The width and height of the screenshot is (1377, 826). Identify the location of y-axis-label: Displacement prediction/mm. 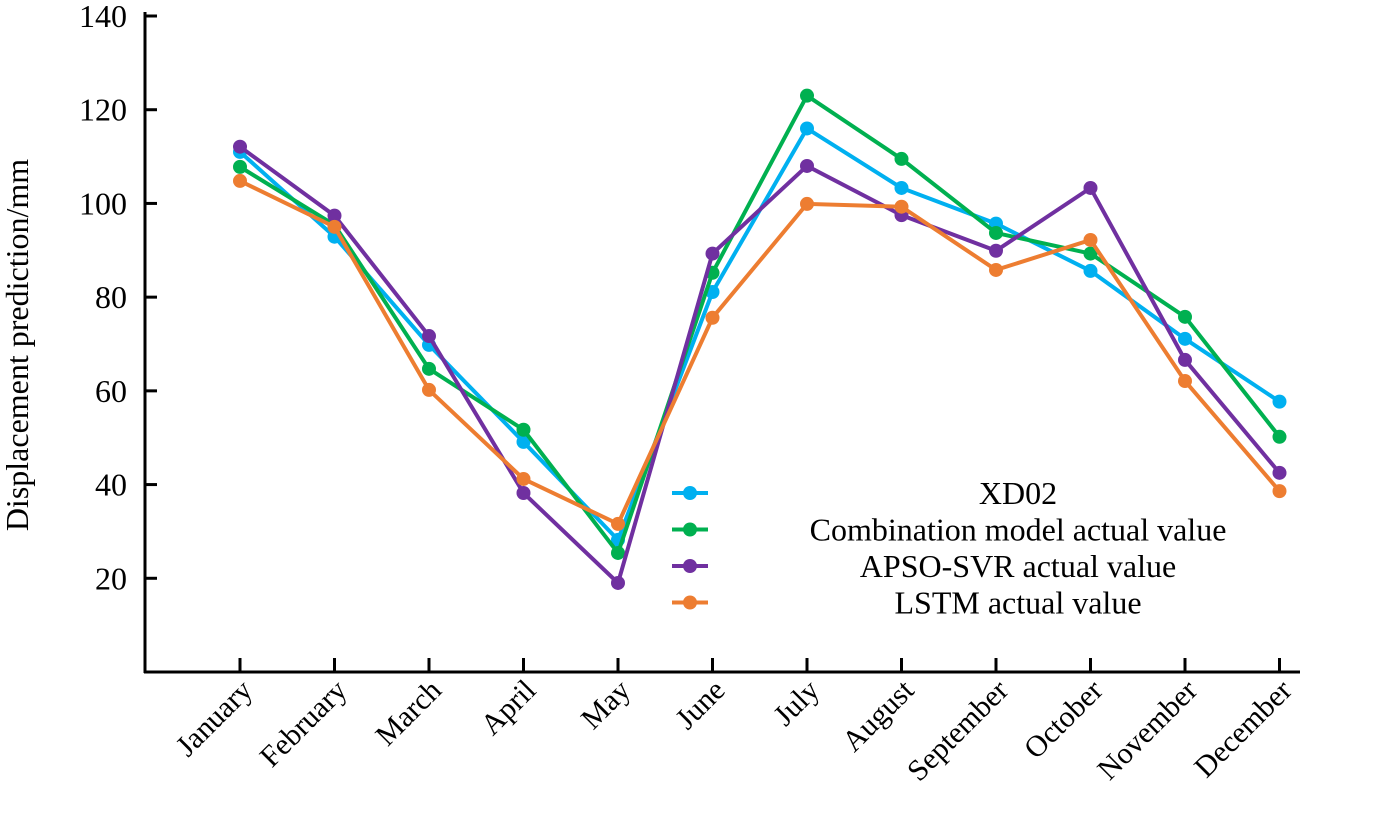
(17, 345).